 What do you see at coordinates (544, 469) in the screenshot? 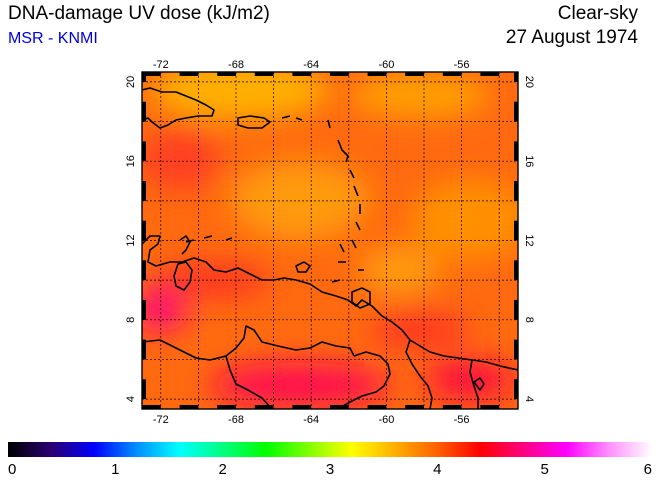
I see `colorbar-label: 5` at bounding box center [544, 469].